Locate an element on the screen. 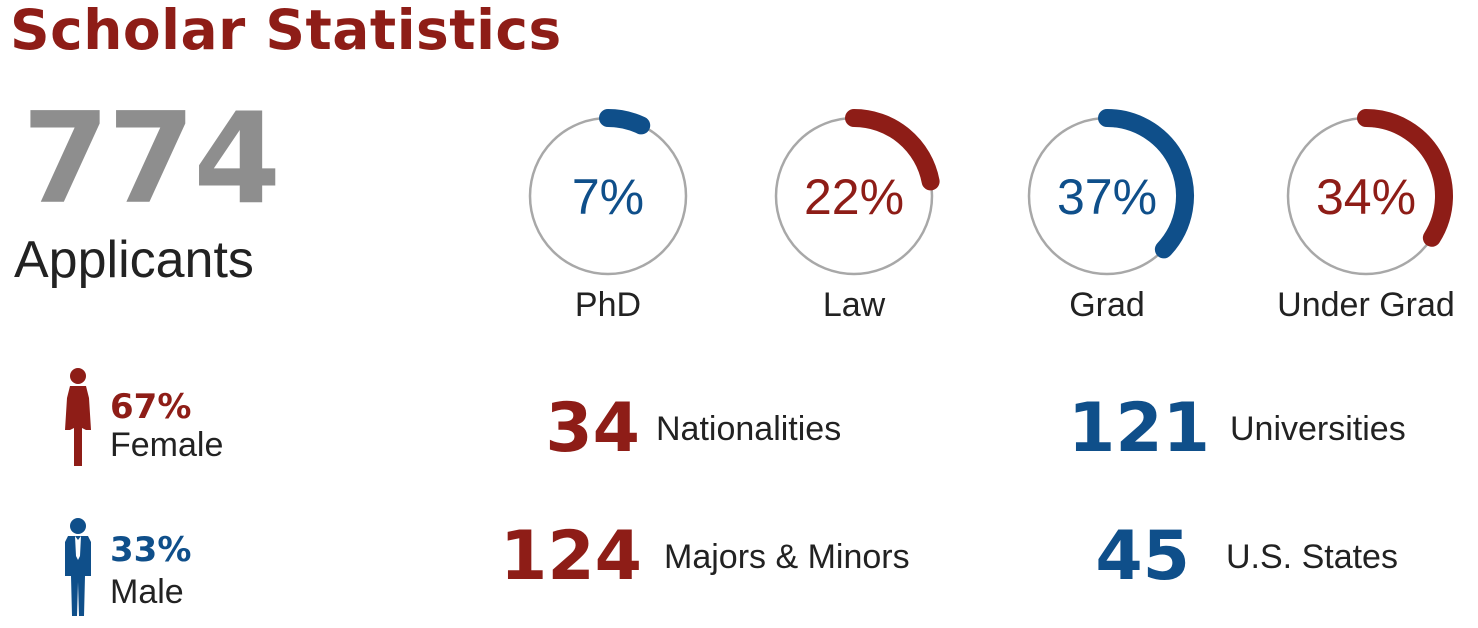  states-label: U.S. States is located at coordinates (1312, 557).